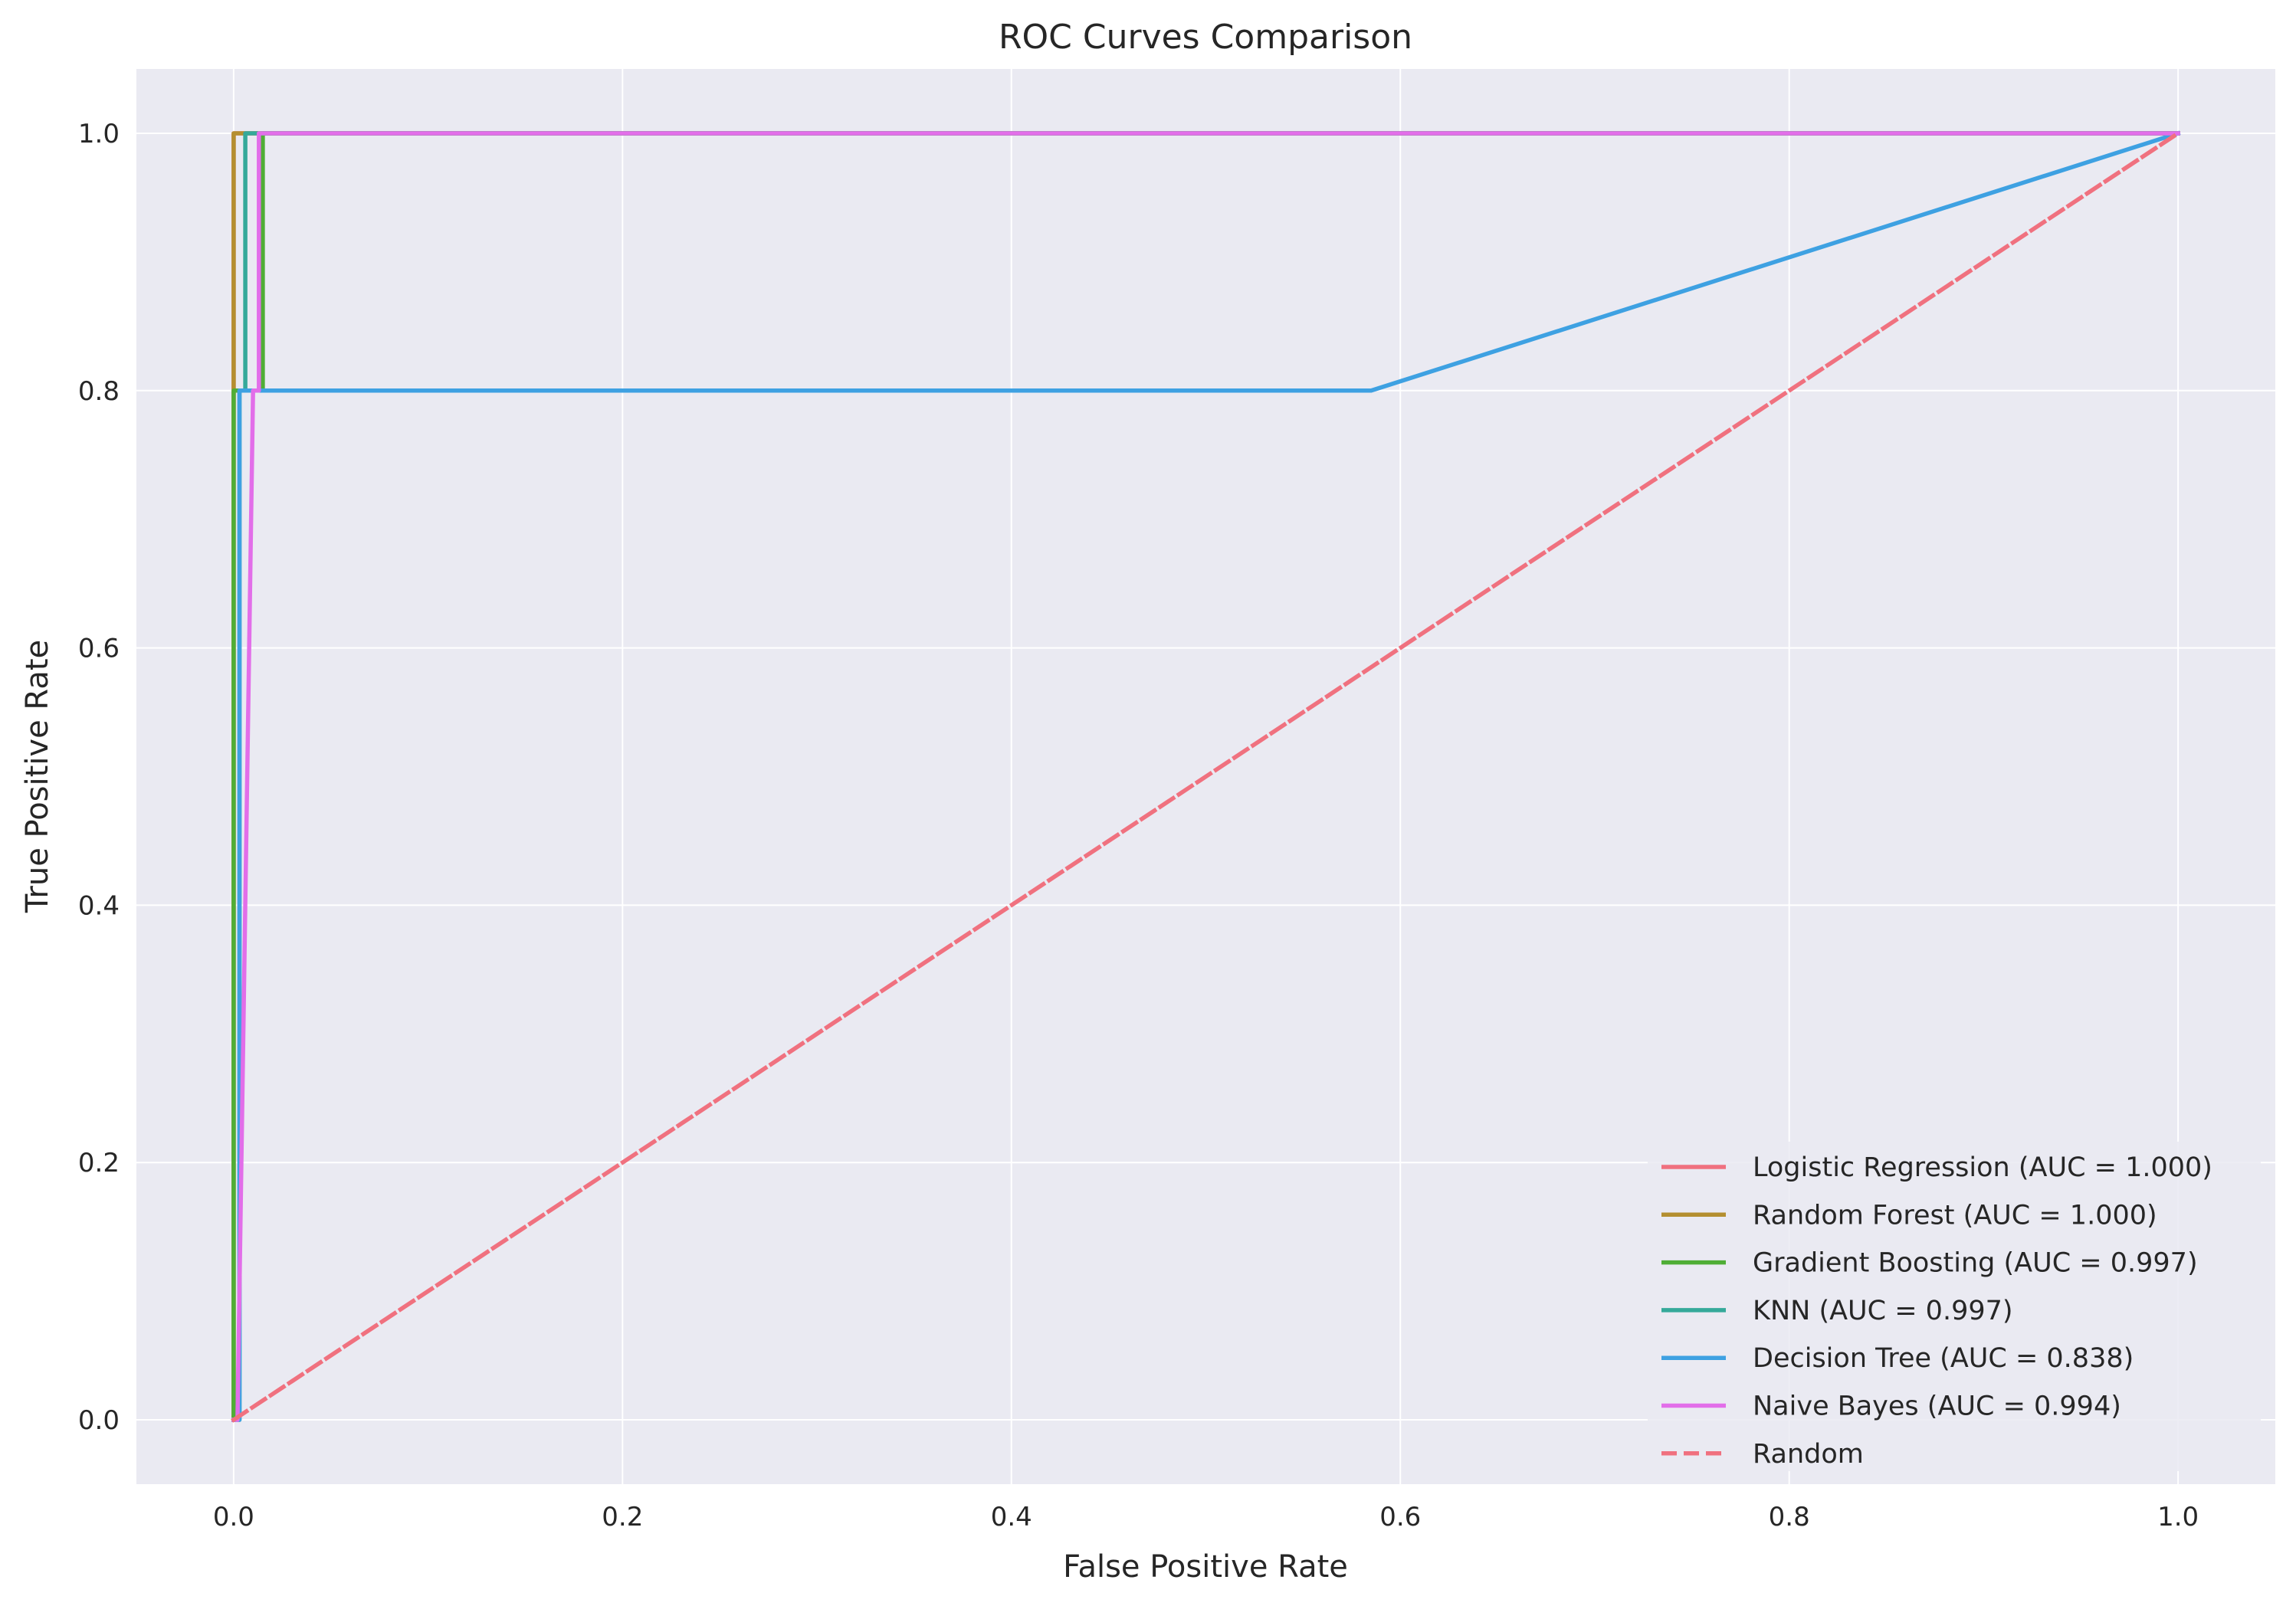  Describe the element at coordinates (99, 1420) in the screenshot. I see `y-tick-label: 0.0` at that location.